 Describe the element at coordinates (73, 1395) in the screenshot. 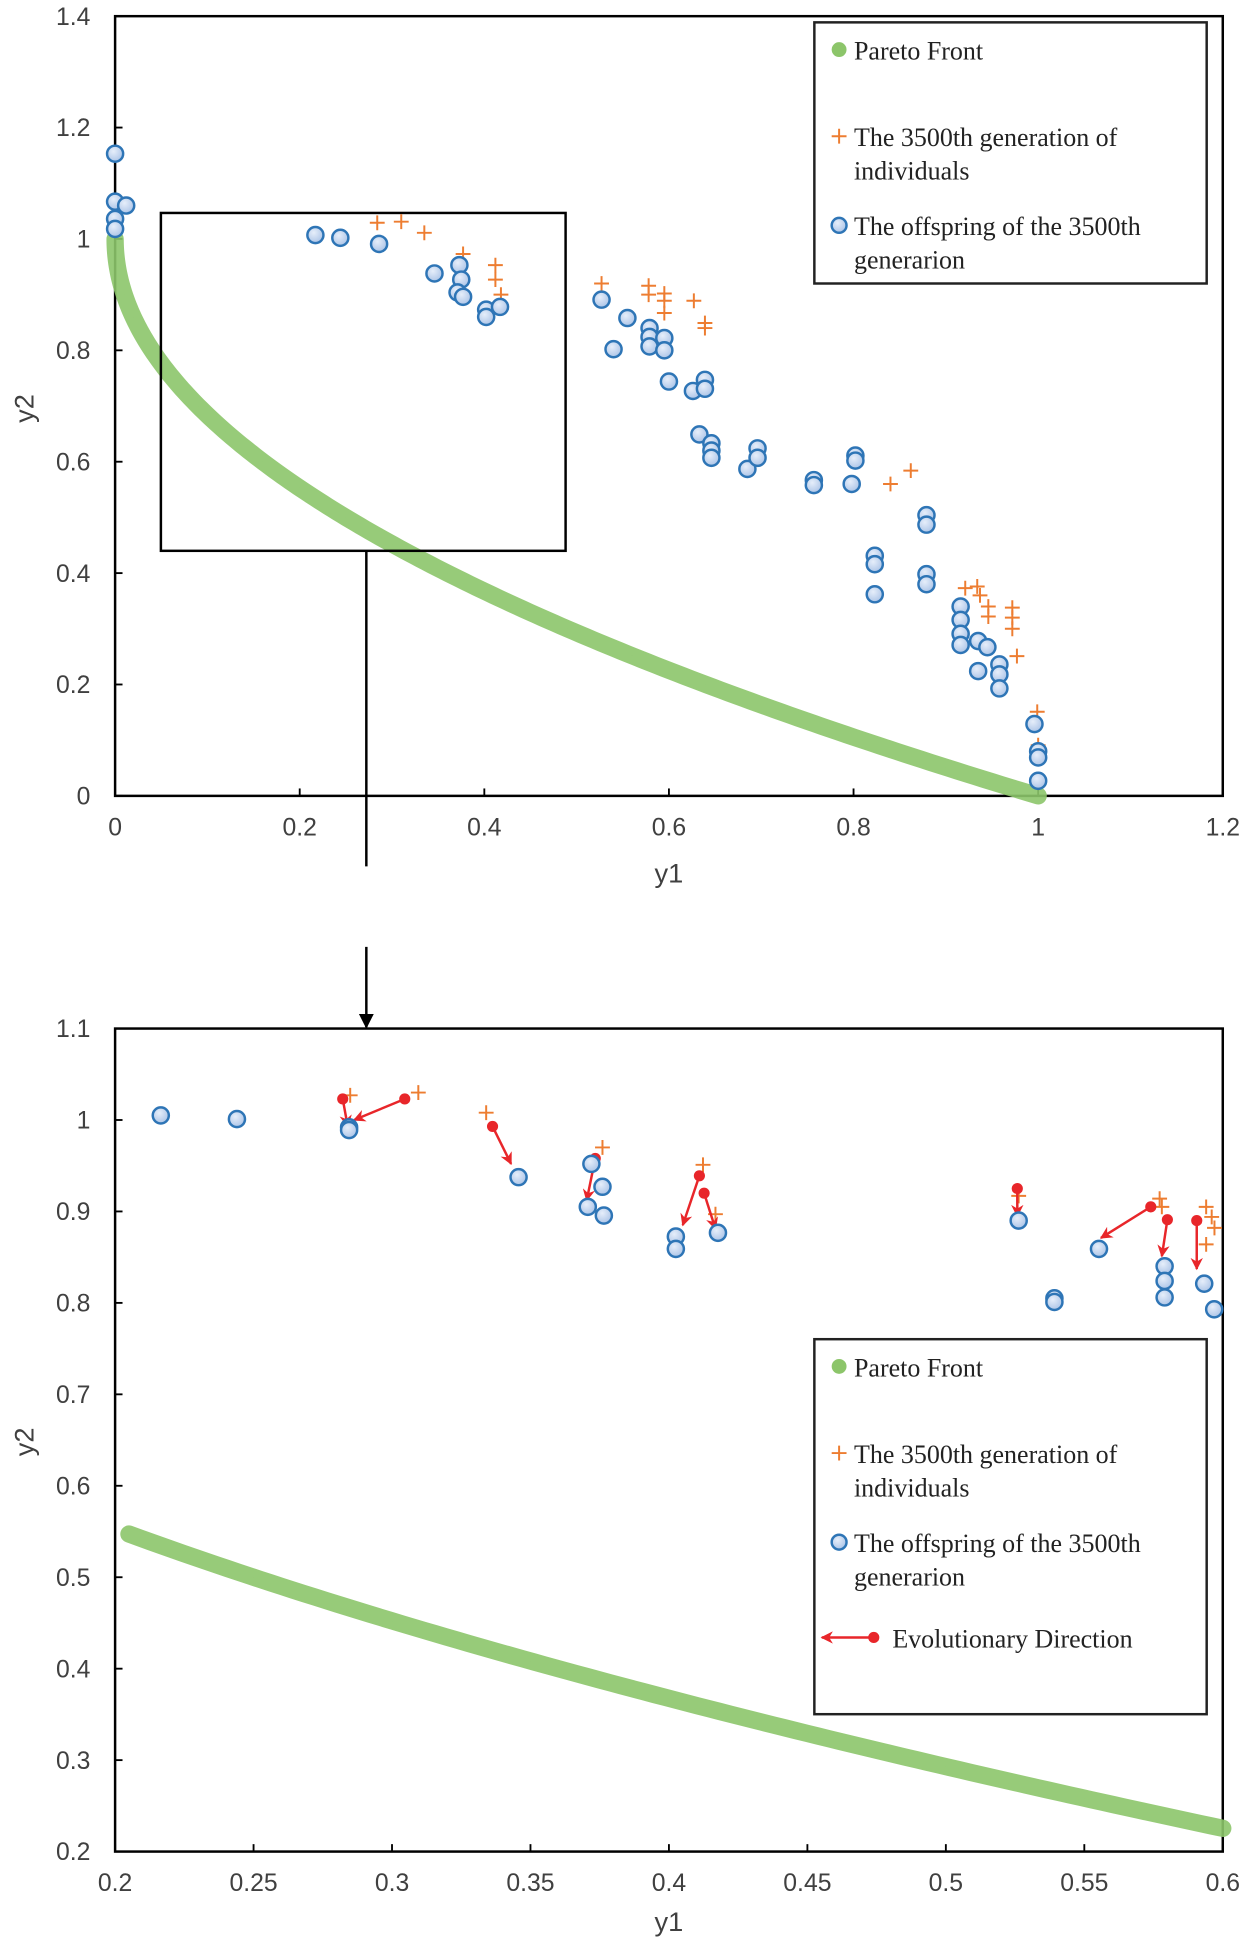

I see `y-tick-label: 0.7` at that location.